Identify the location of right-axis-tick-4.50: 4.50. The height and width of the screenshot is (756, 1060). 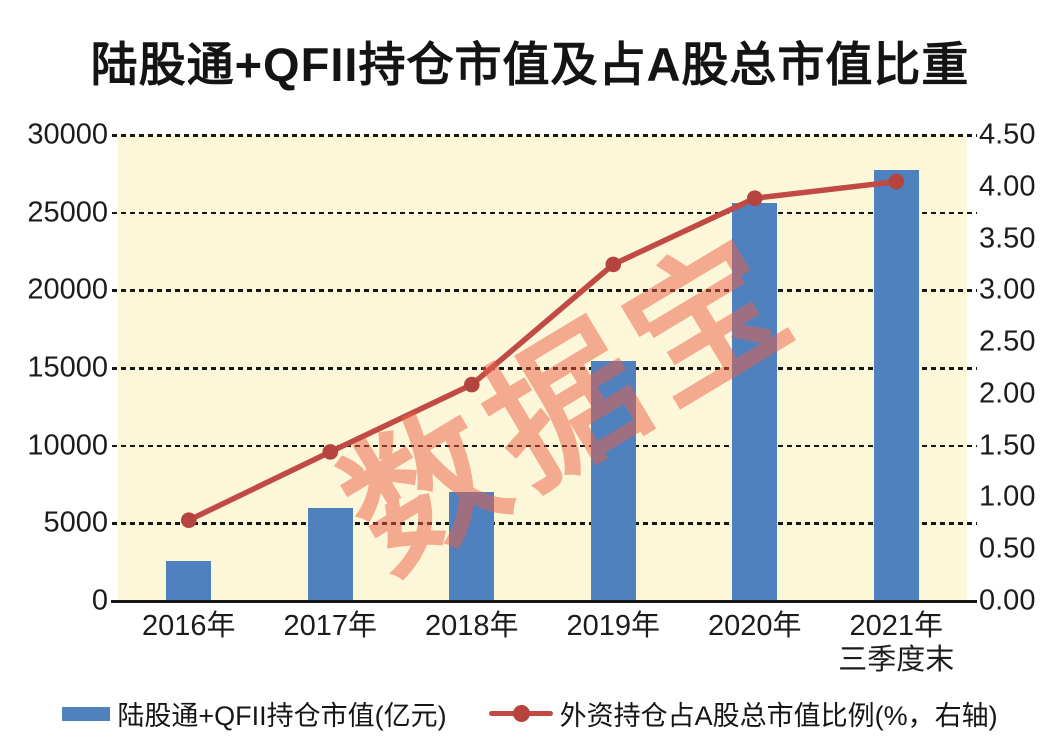
(1007, 134).